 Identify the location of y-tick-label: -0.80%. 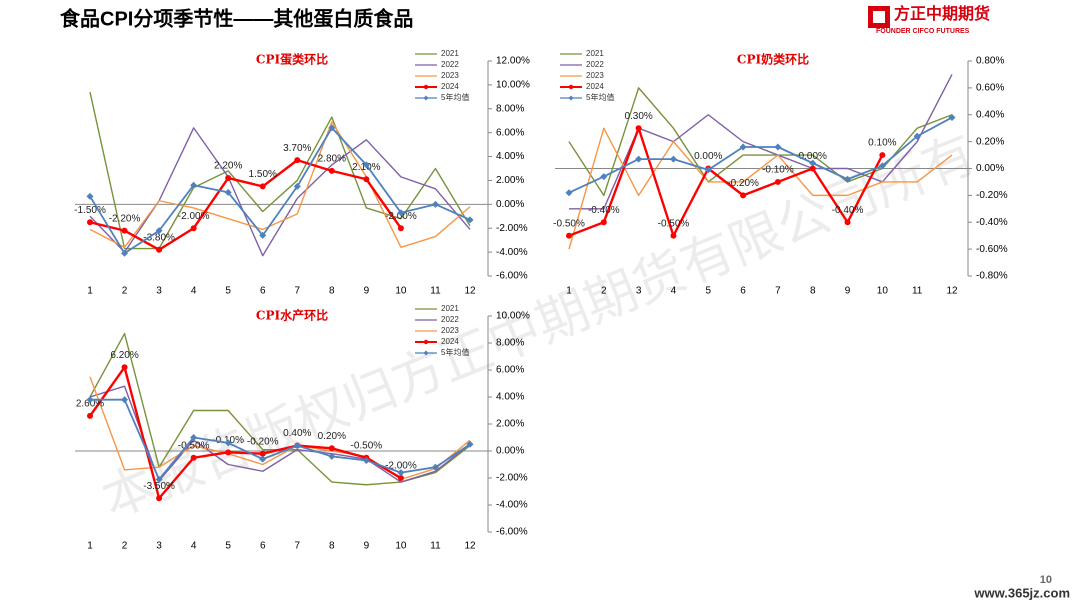
(992, 276).